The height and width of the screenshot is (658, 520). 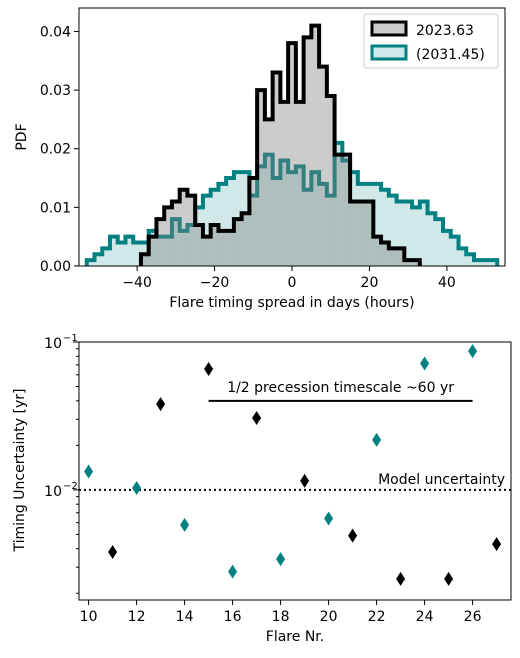 I want to click on y-tick-label: 0.02, so click(x=55, y=150).